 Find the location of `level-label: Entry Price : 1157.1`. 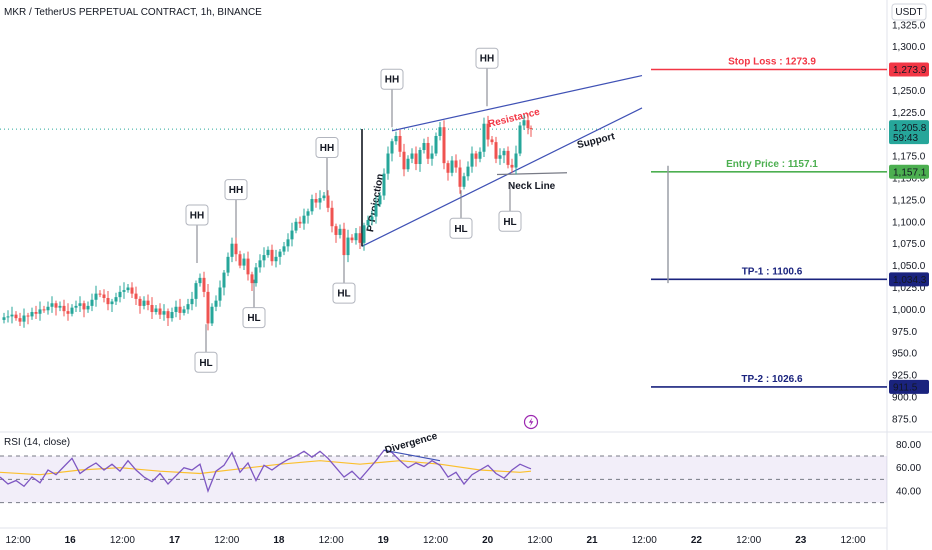

level-label: Entry Price : 1157.1 is located at coordinates (772, 164).